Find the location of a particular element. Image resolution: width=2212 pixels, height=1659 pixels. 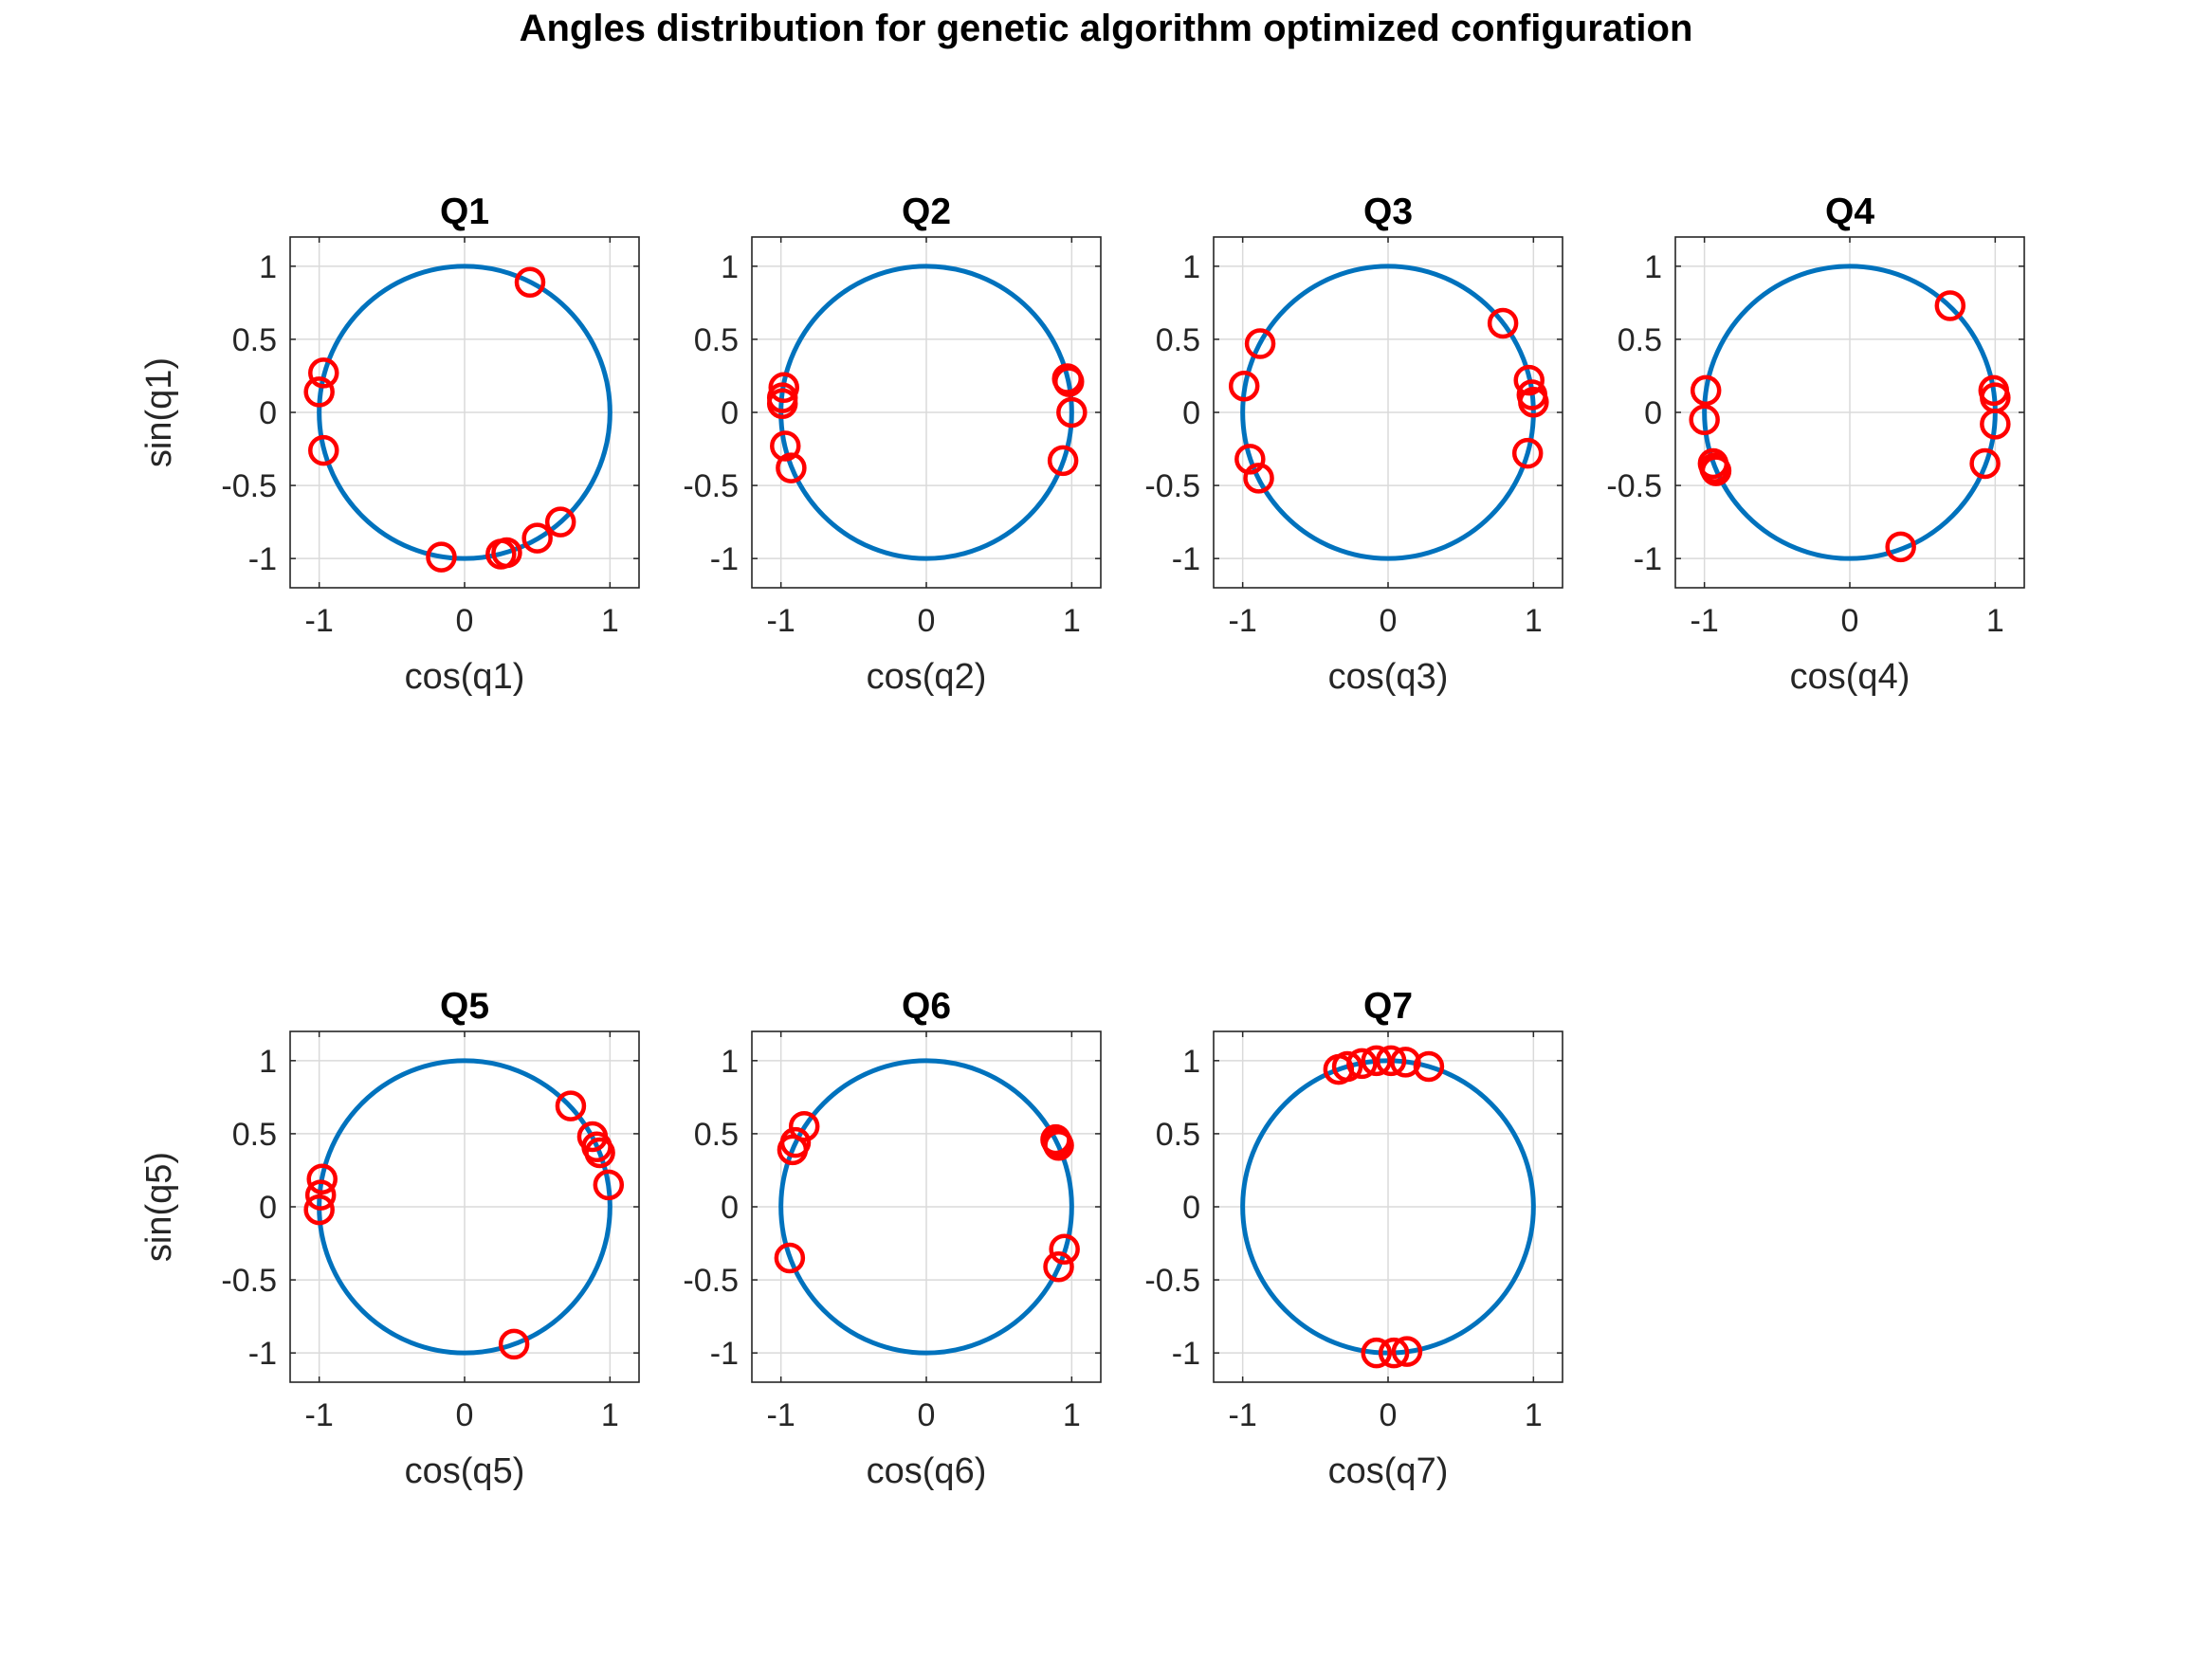

x-axis-label: cos(q2) is located at coordinates (927, 677).